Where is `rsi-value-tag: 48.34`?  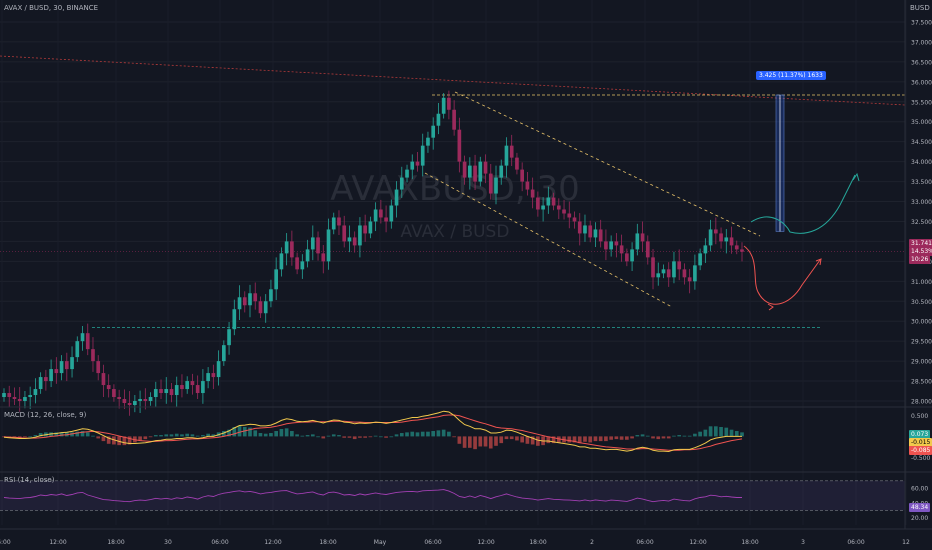 rsi-value-tag: 48.34 is located at coordinates (920, 507).